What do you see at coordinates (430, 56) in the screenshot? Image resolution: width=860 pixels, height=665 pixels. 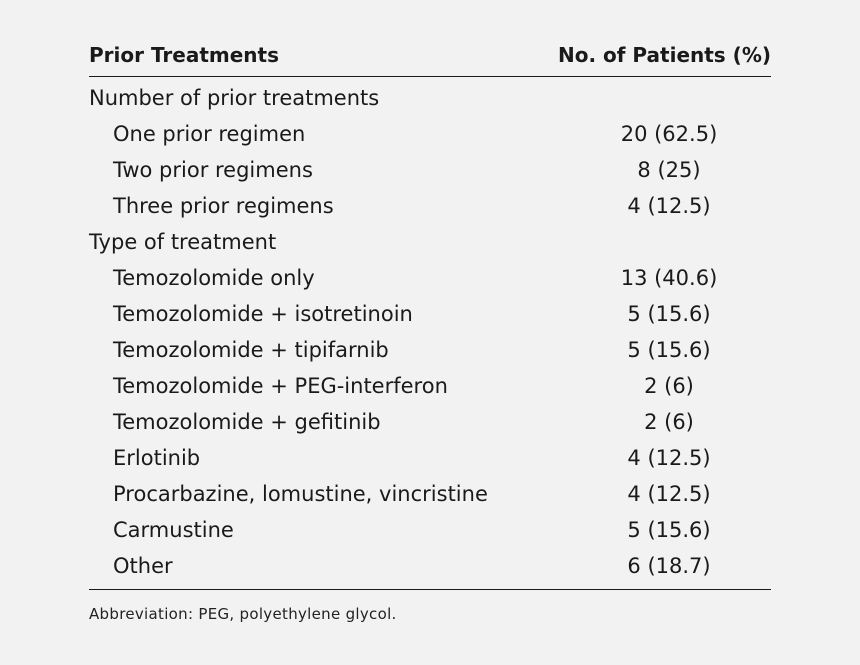 I see `table-header: Prior Treatments No. of Patients (%)` at bounding box center [430, 56].